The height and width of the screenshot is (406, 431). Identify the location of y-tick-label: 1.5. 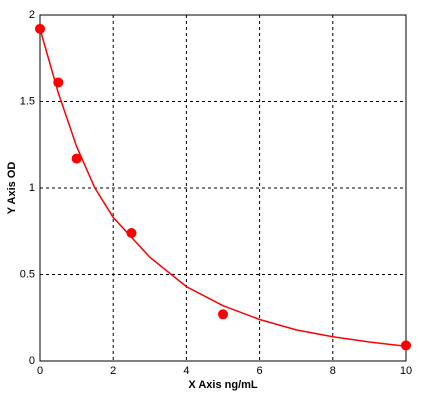
(27, 101).